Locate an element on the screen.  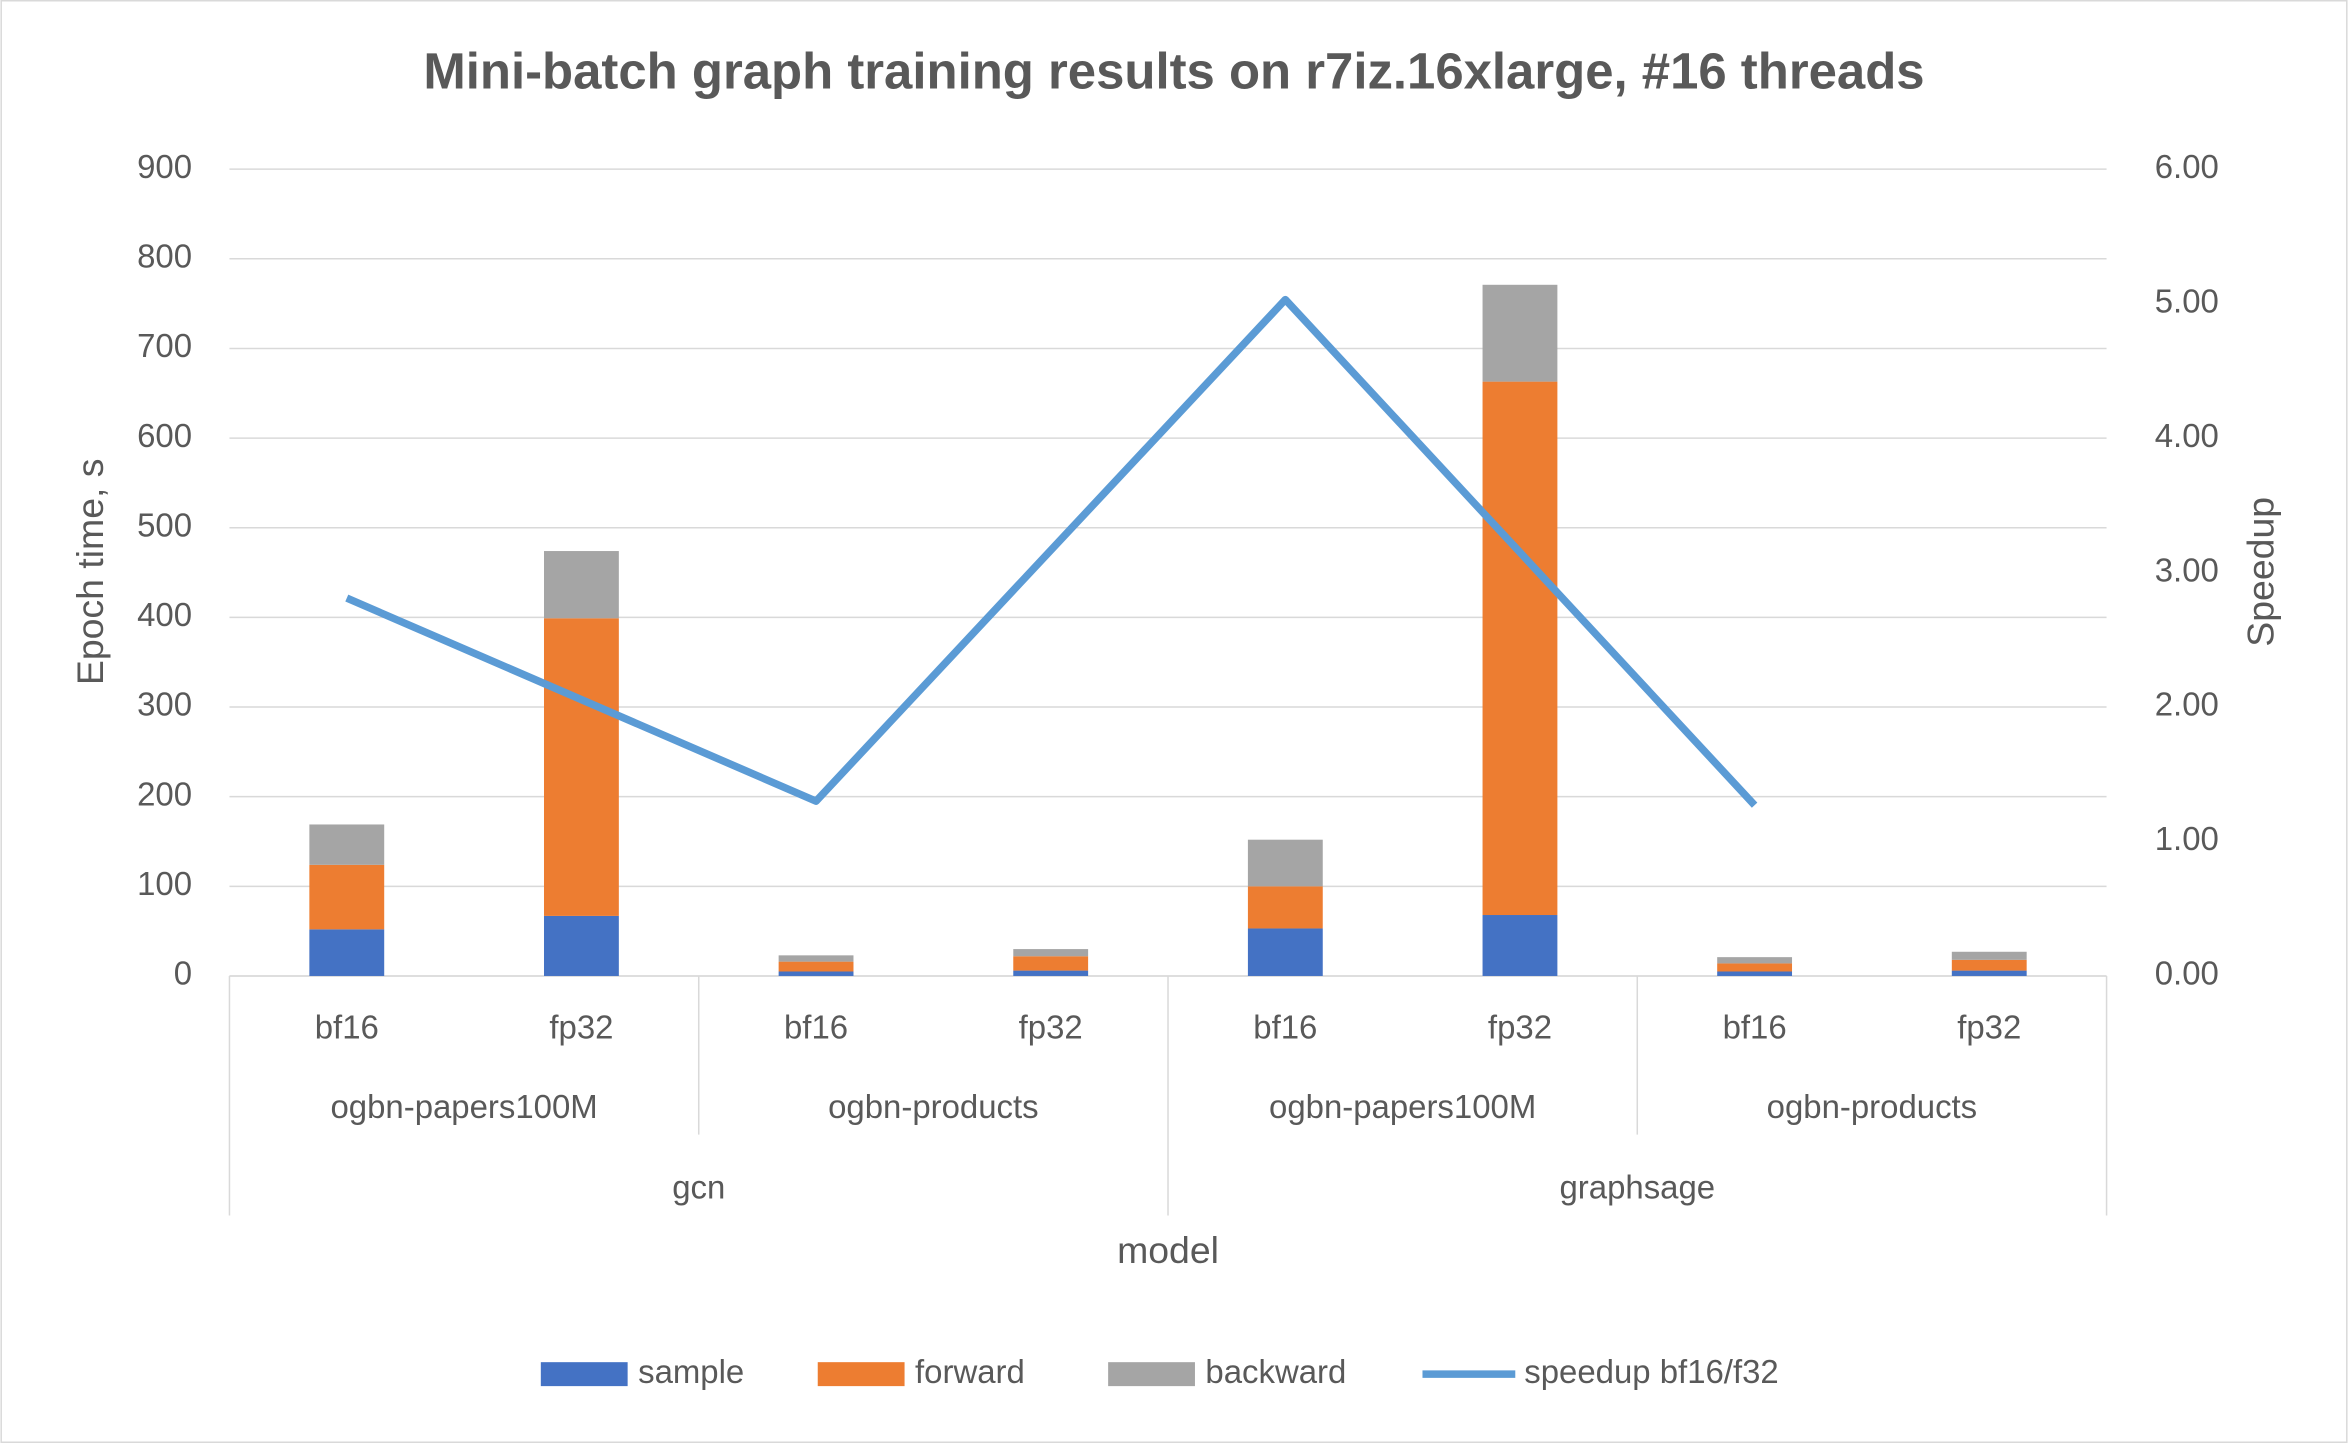
model-label: graphsage is located at coordinates (1637, 1187).